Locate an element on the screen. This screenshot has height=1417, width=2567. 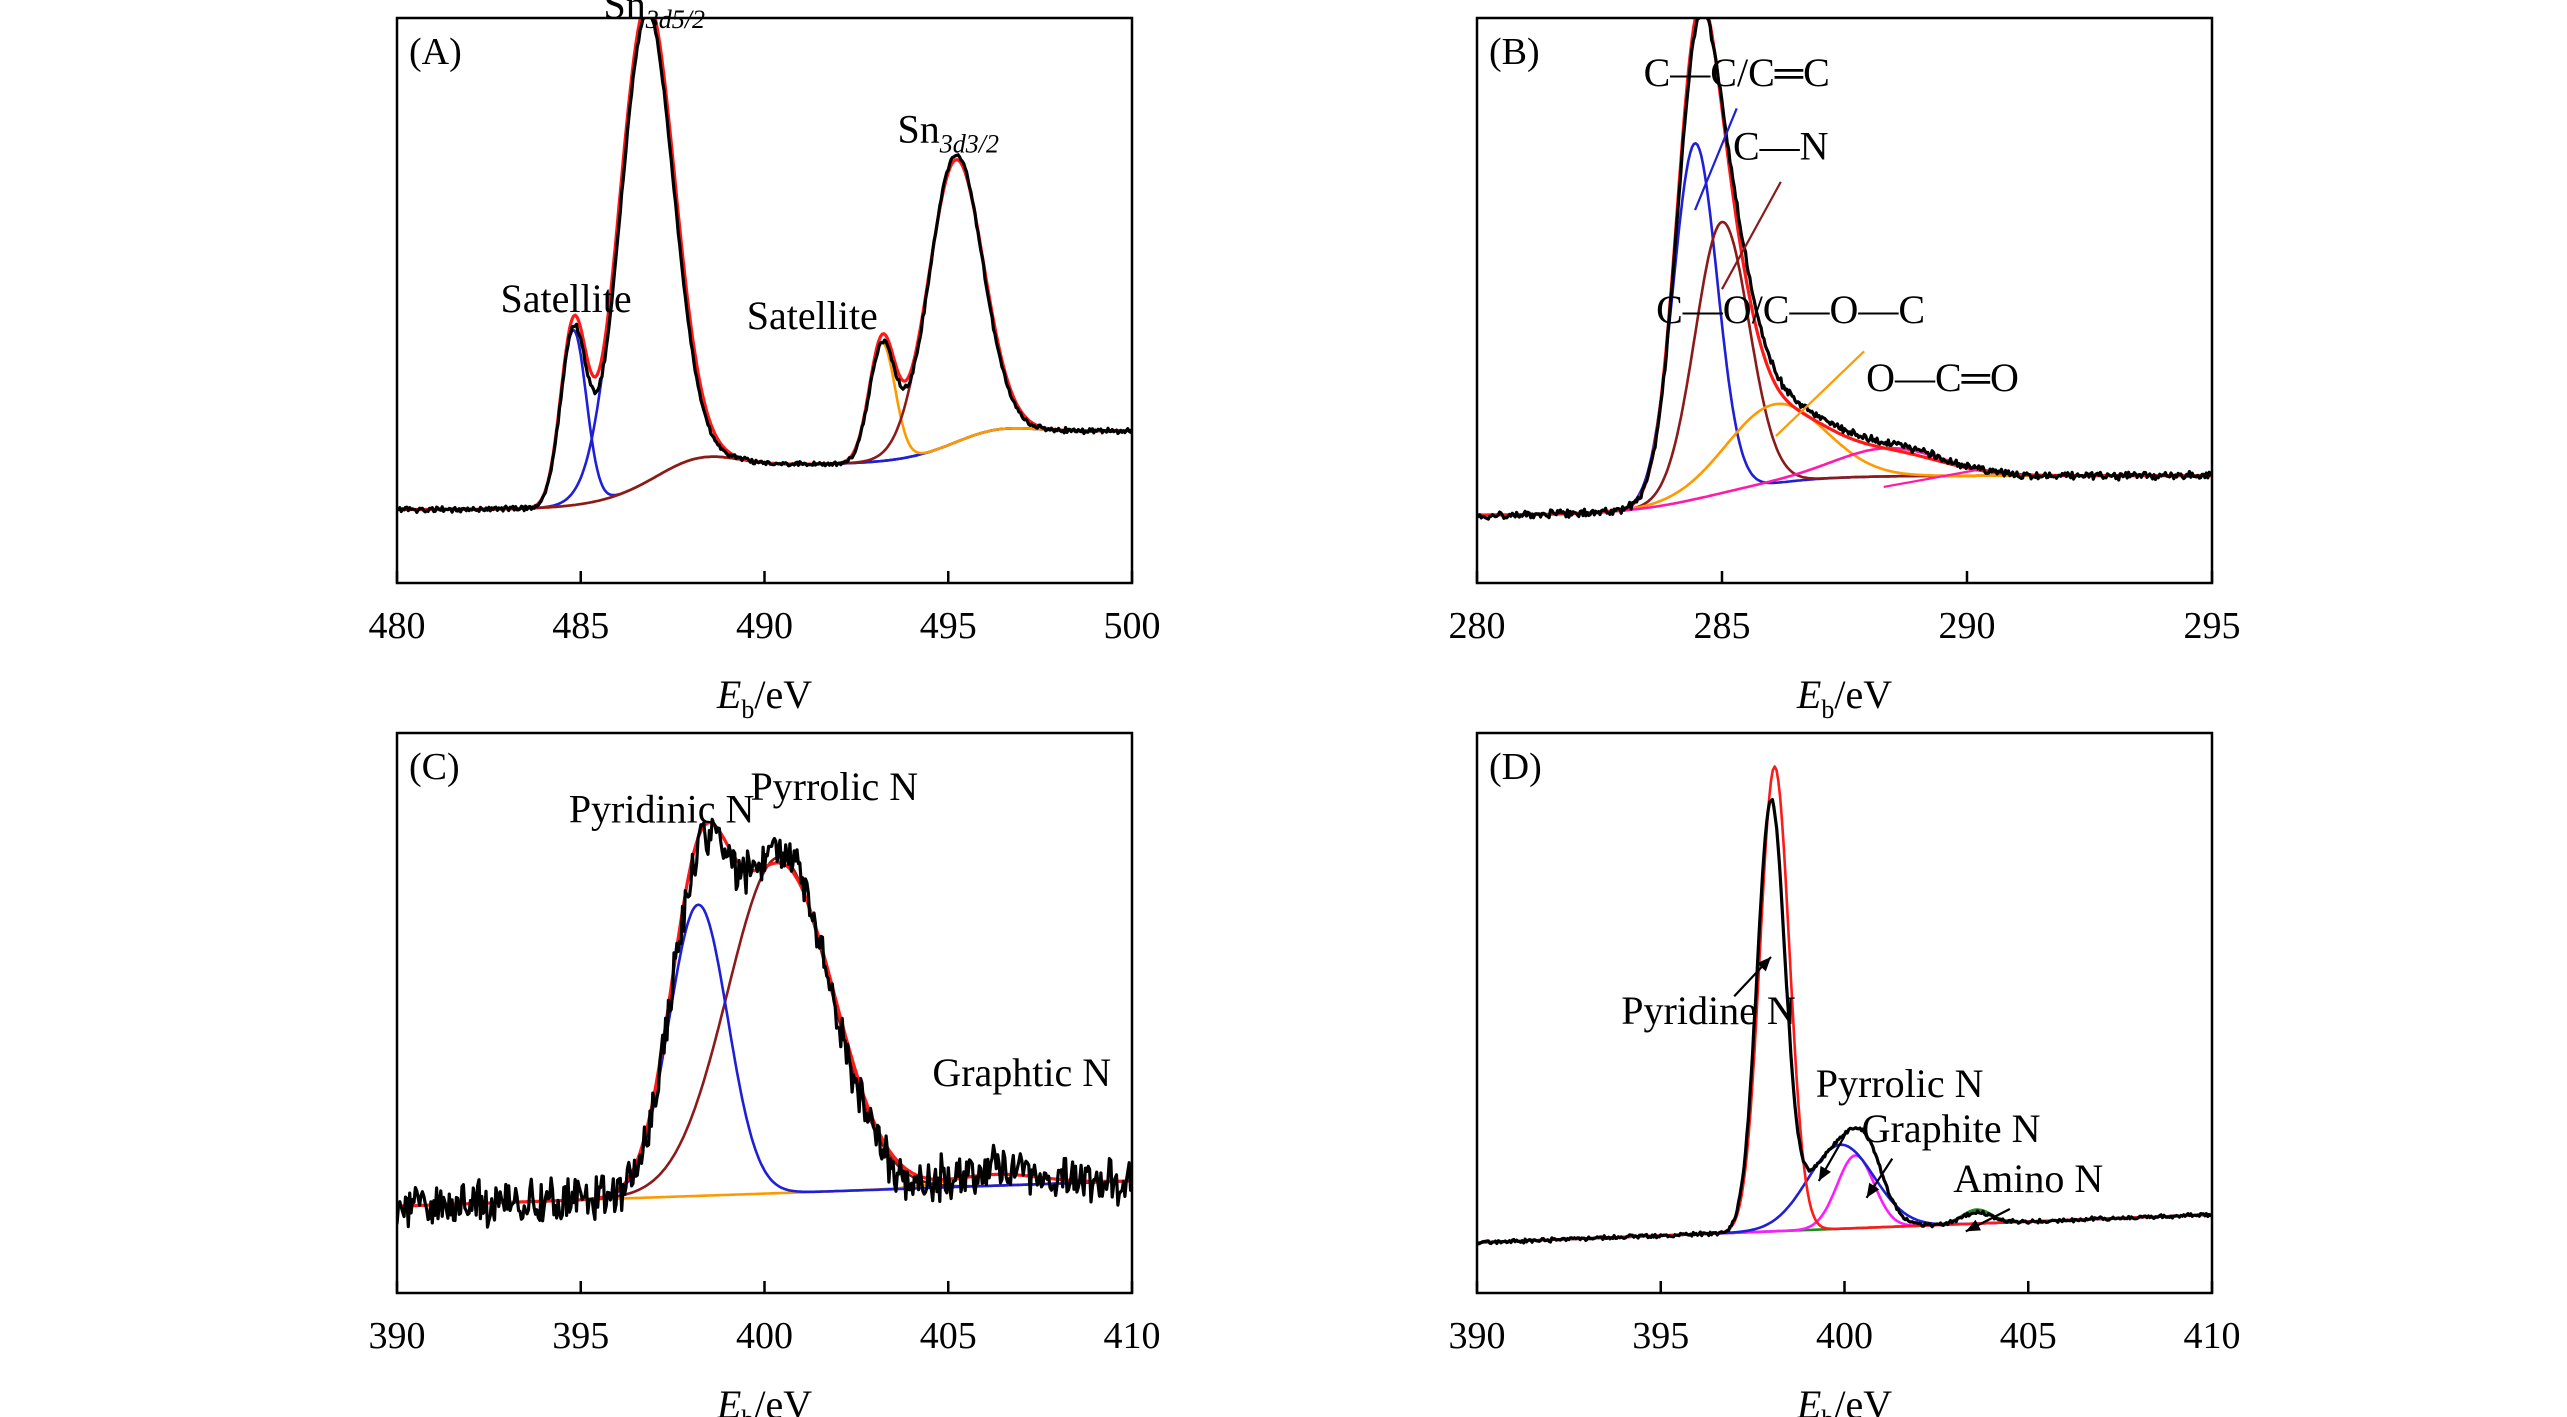
series-o-c-o-component is located at coordinates (1844, 481).